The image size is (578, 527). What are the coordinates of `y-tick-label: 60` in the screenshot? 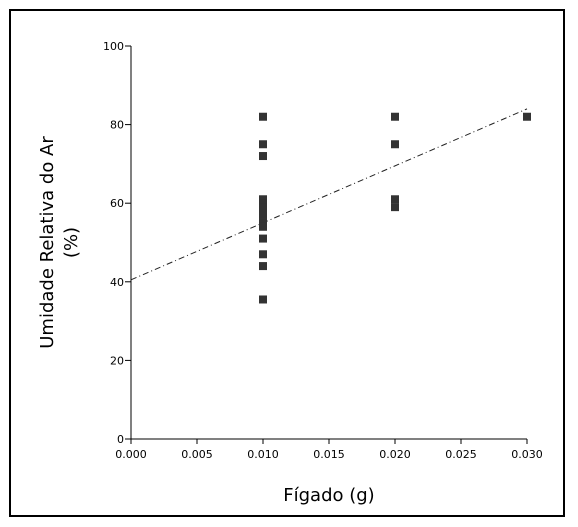 It's located at (117, 203).